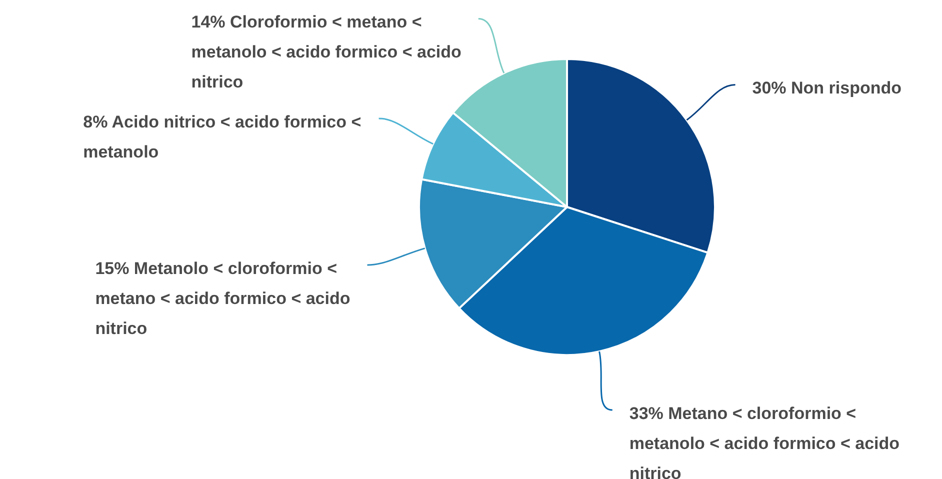 The image size is (942, 479). I want to click on slice-label: 15% Metanolo < cloroformio < metano < acido formico < acido nitrico, so click(222, 298).